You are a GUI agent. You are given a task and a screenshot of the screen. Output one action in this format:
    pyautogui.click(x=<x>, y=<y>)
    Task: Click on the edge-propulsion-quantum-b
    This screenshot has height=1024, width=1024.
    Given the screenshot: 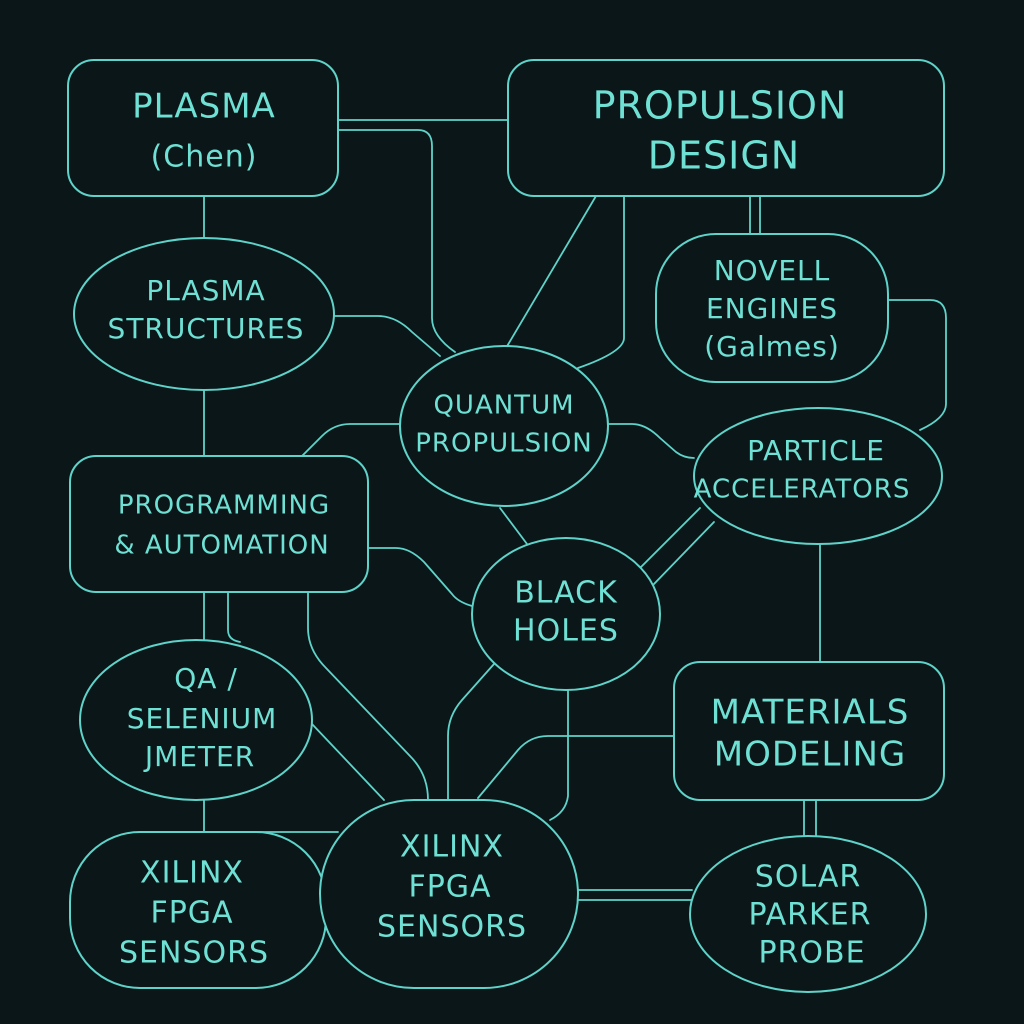 What is the action you would take?
    pyautogui.click(x=601, y=282)
    